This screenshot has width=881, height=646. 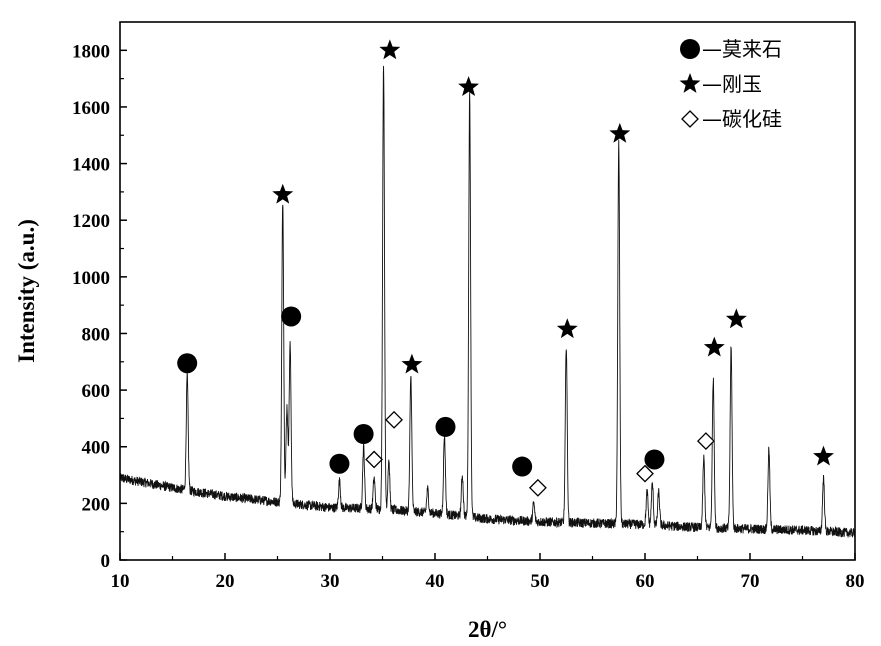 I want to click on y-tick-label: 1600, so click(x=91, y=108).